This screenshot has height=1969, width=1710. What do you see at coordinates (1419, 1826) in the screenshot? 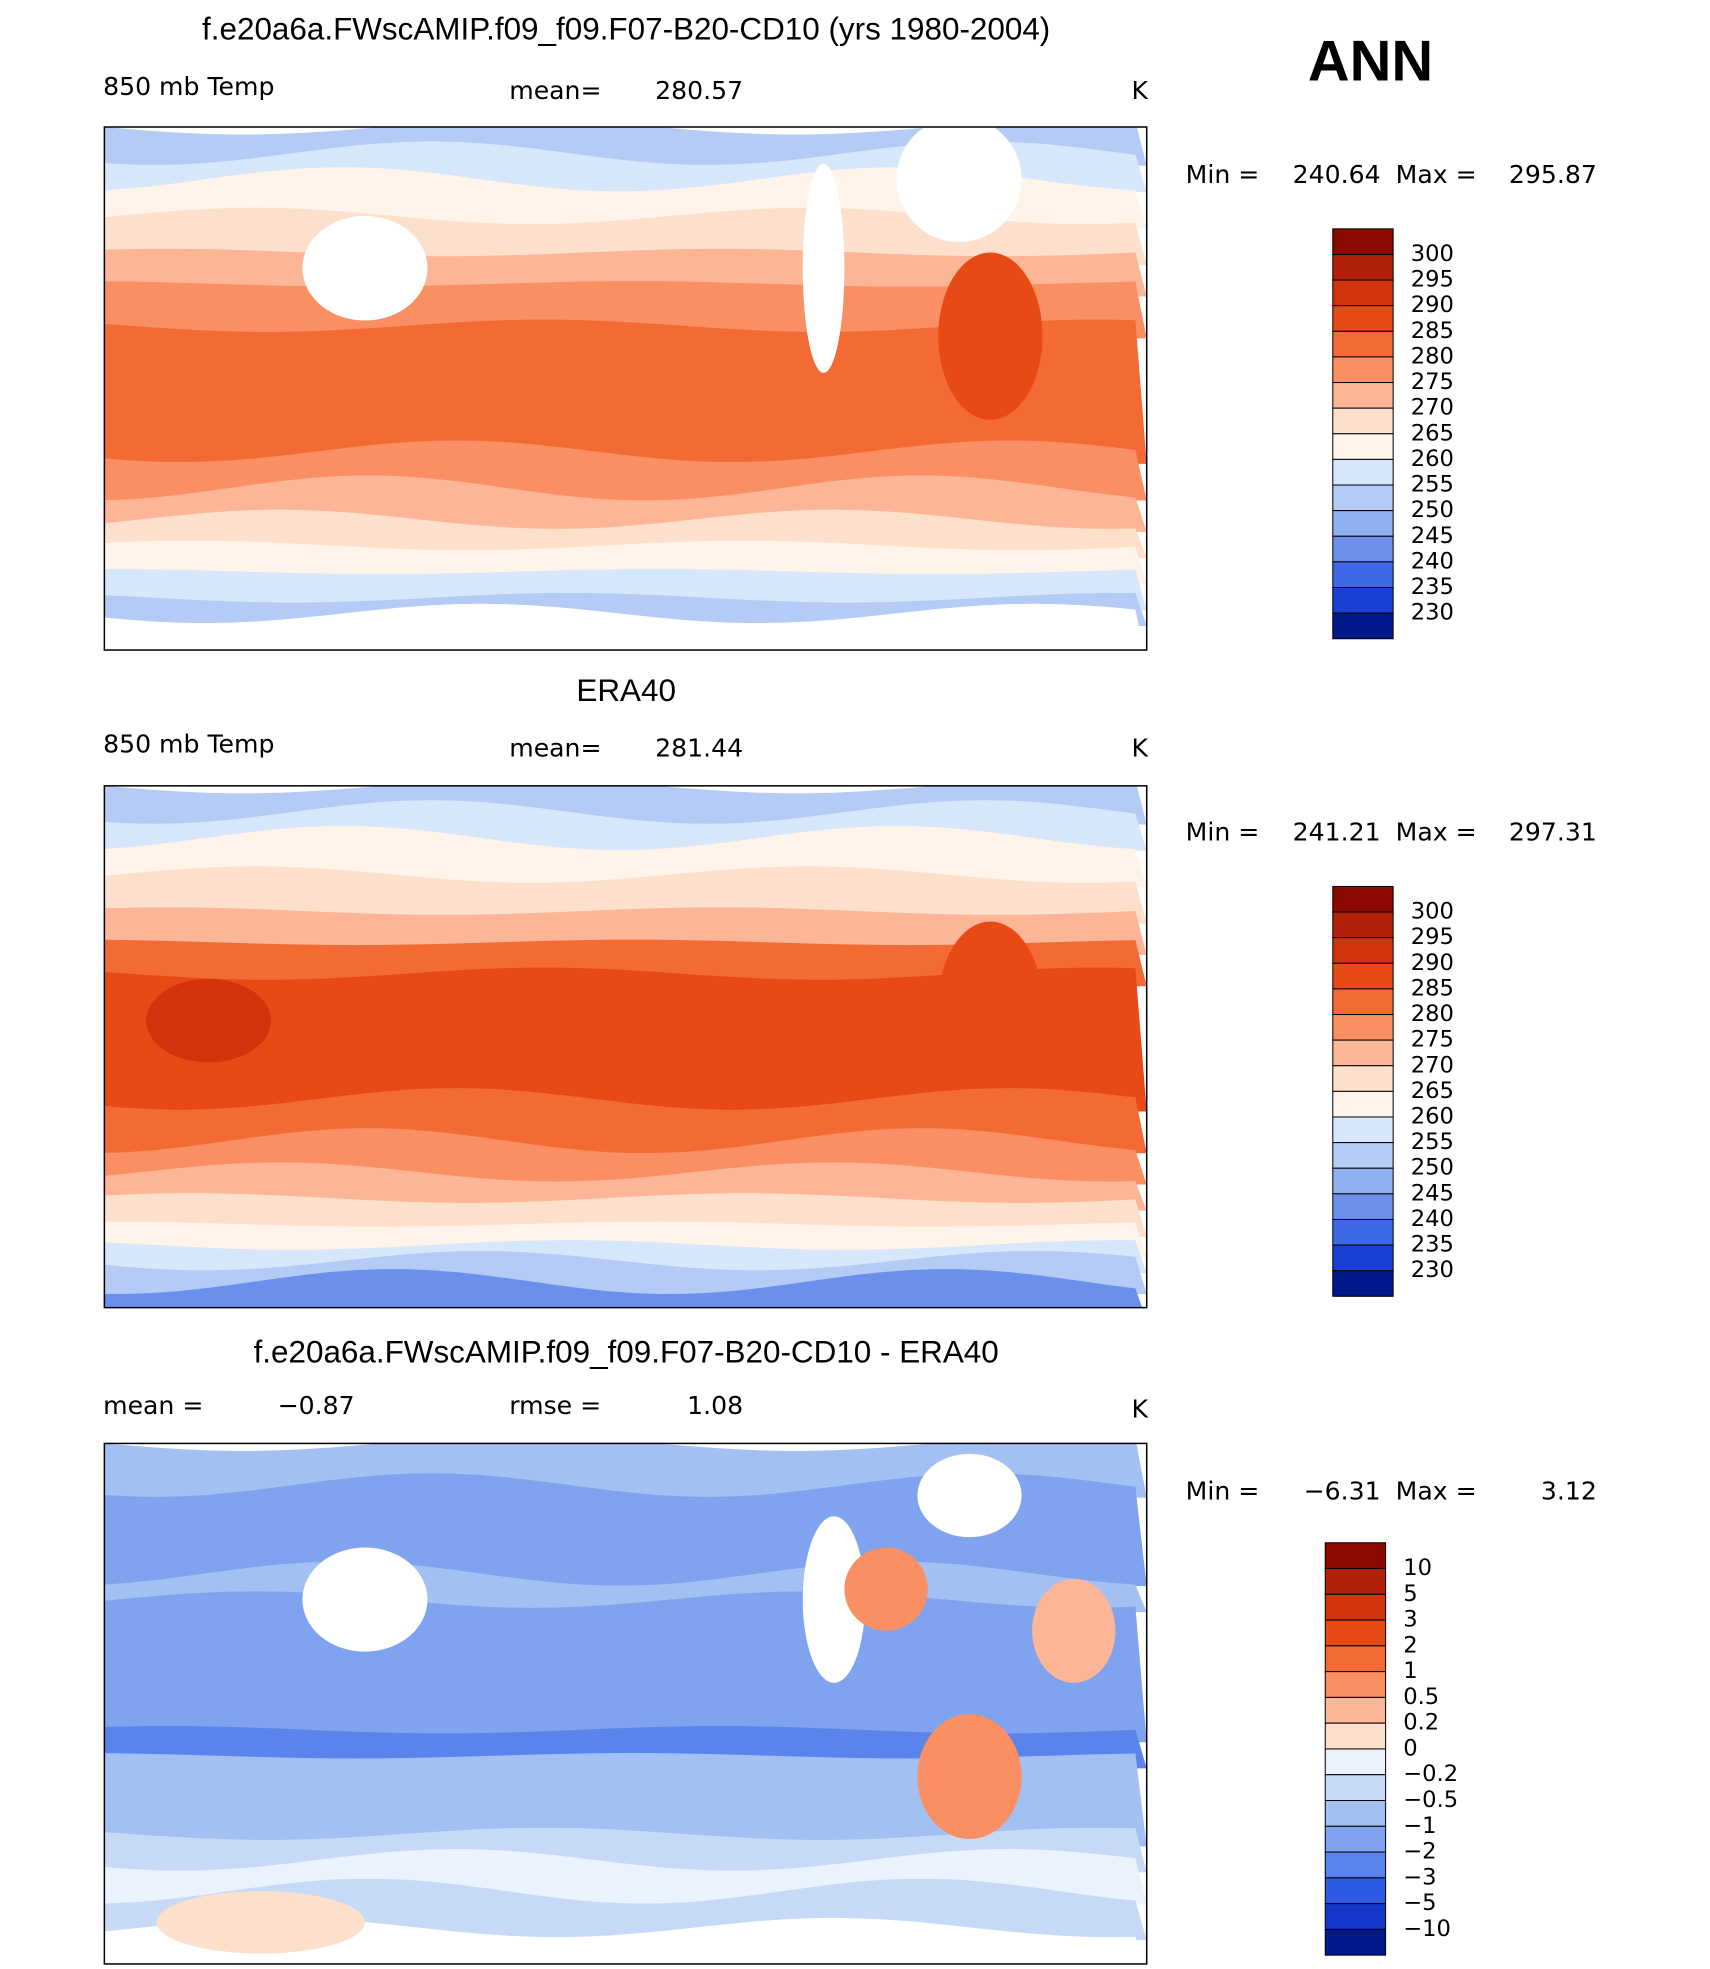
I see `colorbar-label: −1` at bounding box center [1419, 1826].